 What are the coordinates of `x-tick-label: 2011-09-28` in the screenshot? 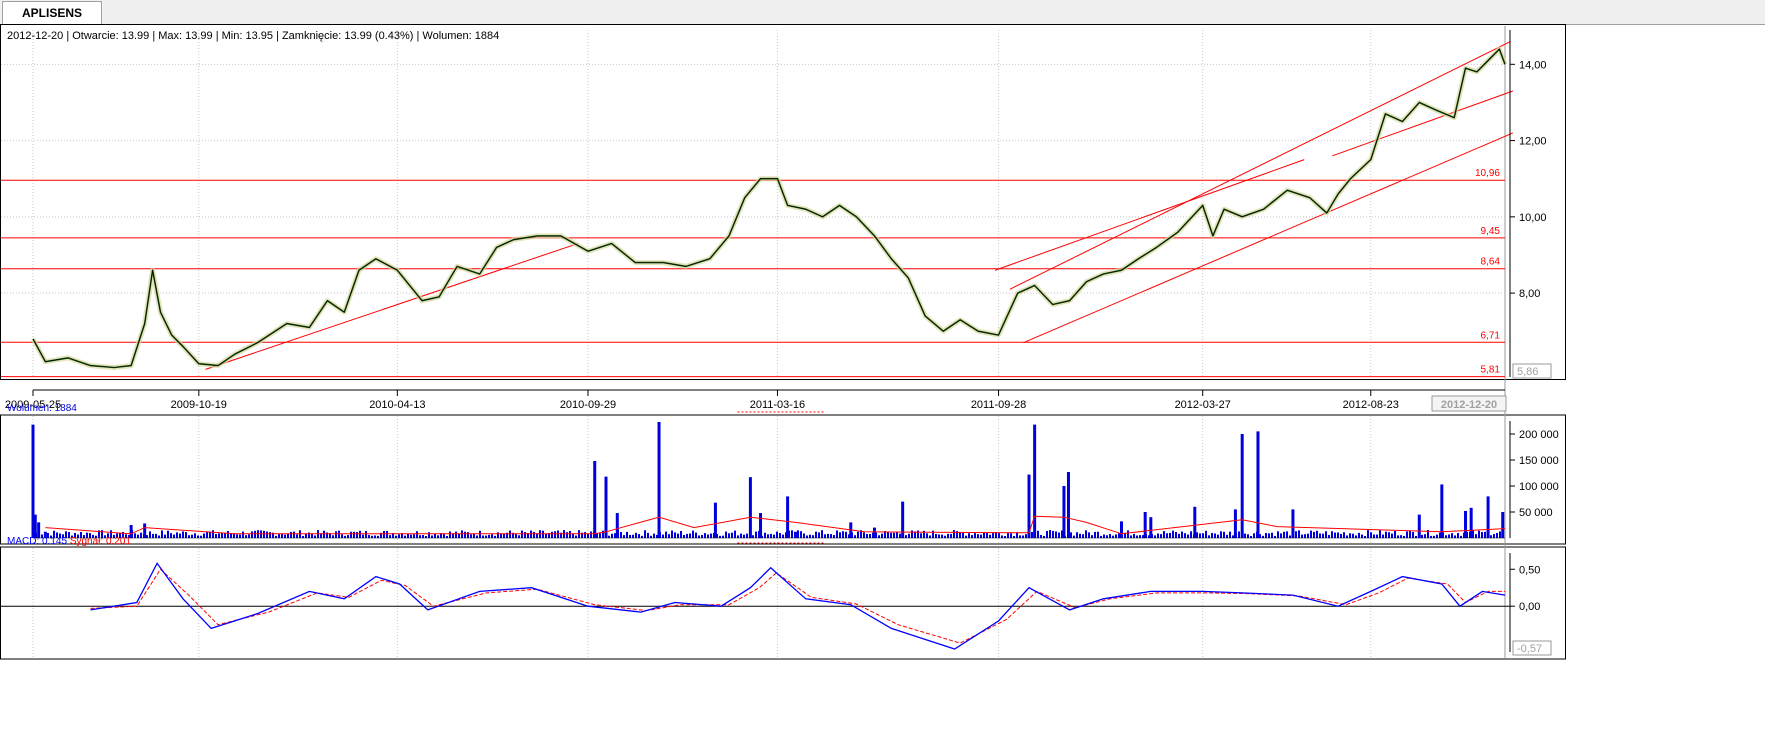 It's located at (998, 405).